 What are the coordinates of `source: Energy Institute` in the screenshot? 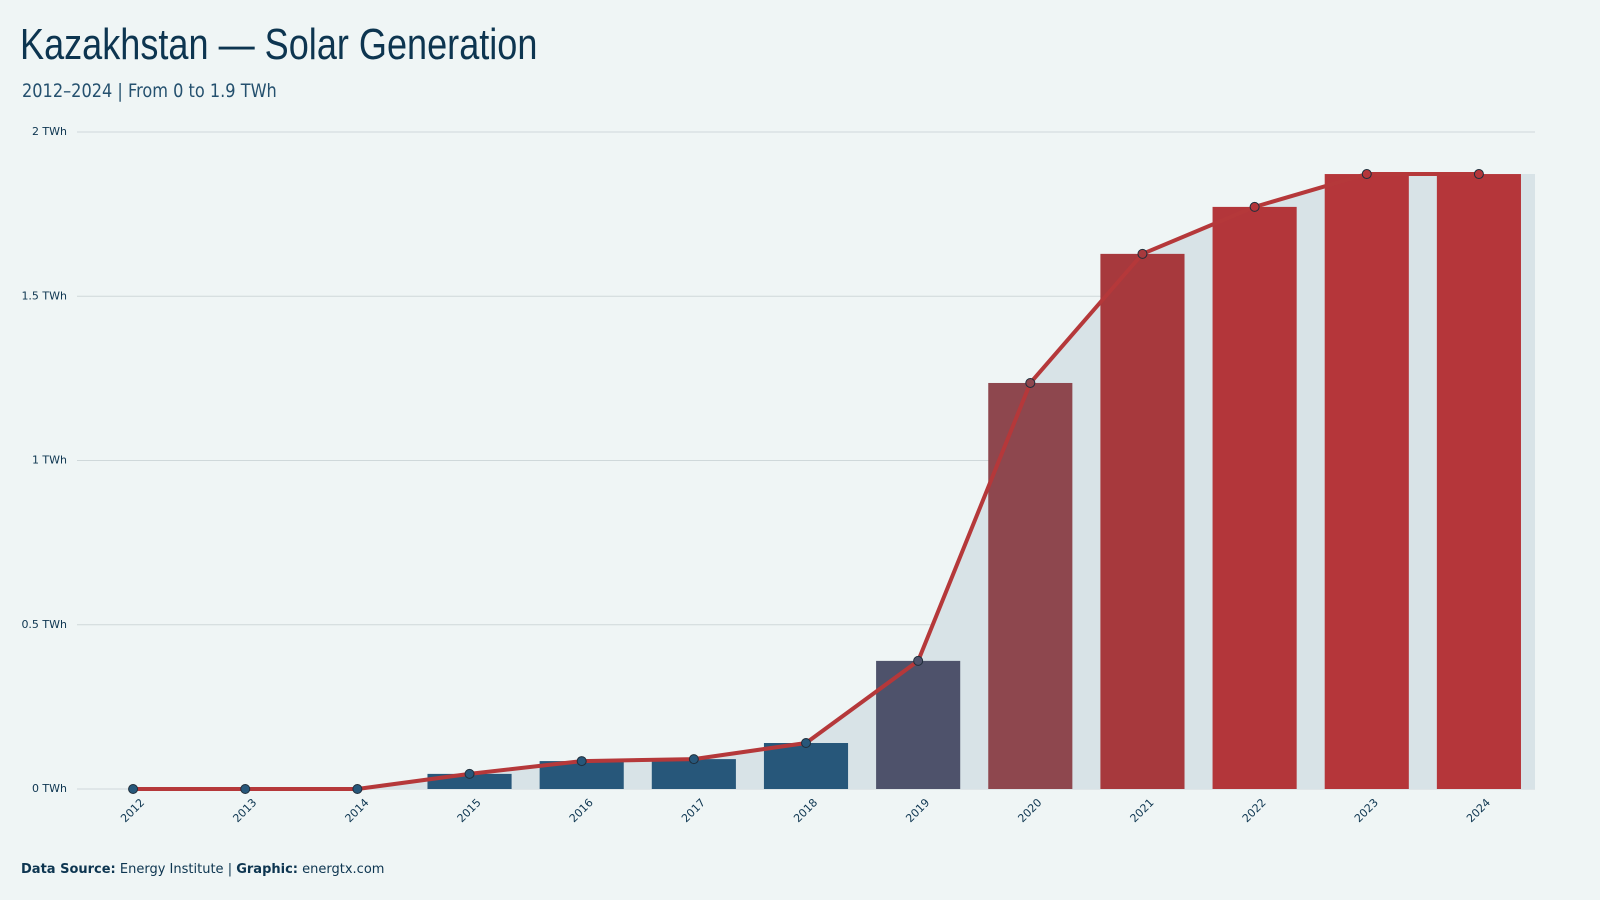 It's located at (171, 869).